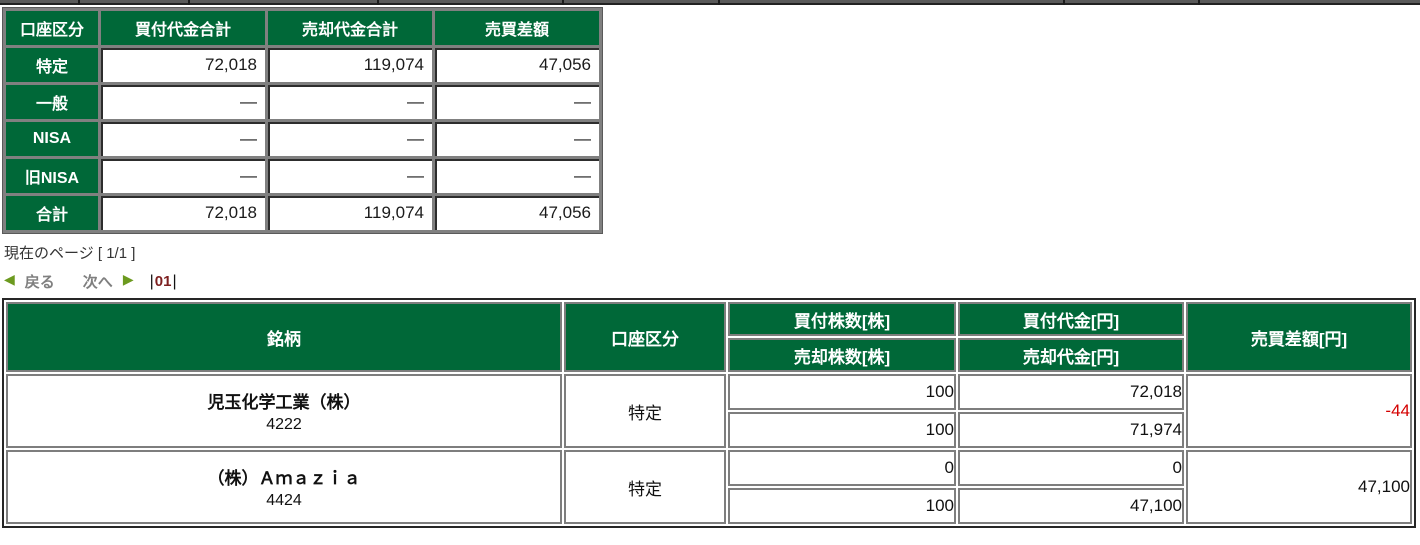 The image size is (1420, 545). I want to click on summary-row-ippan: 一般 — — —, so click(302, 102).